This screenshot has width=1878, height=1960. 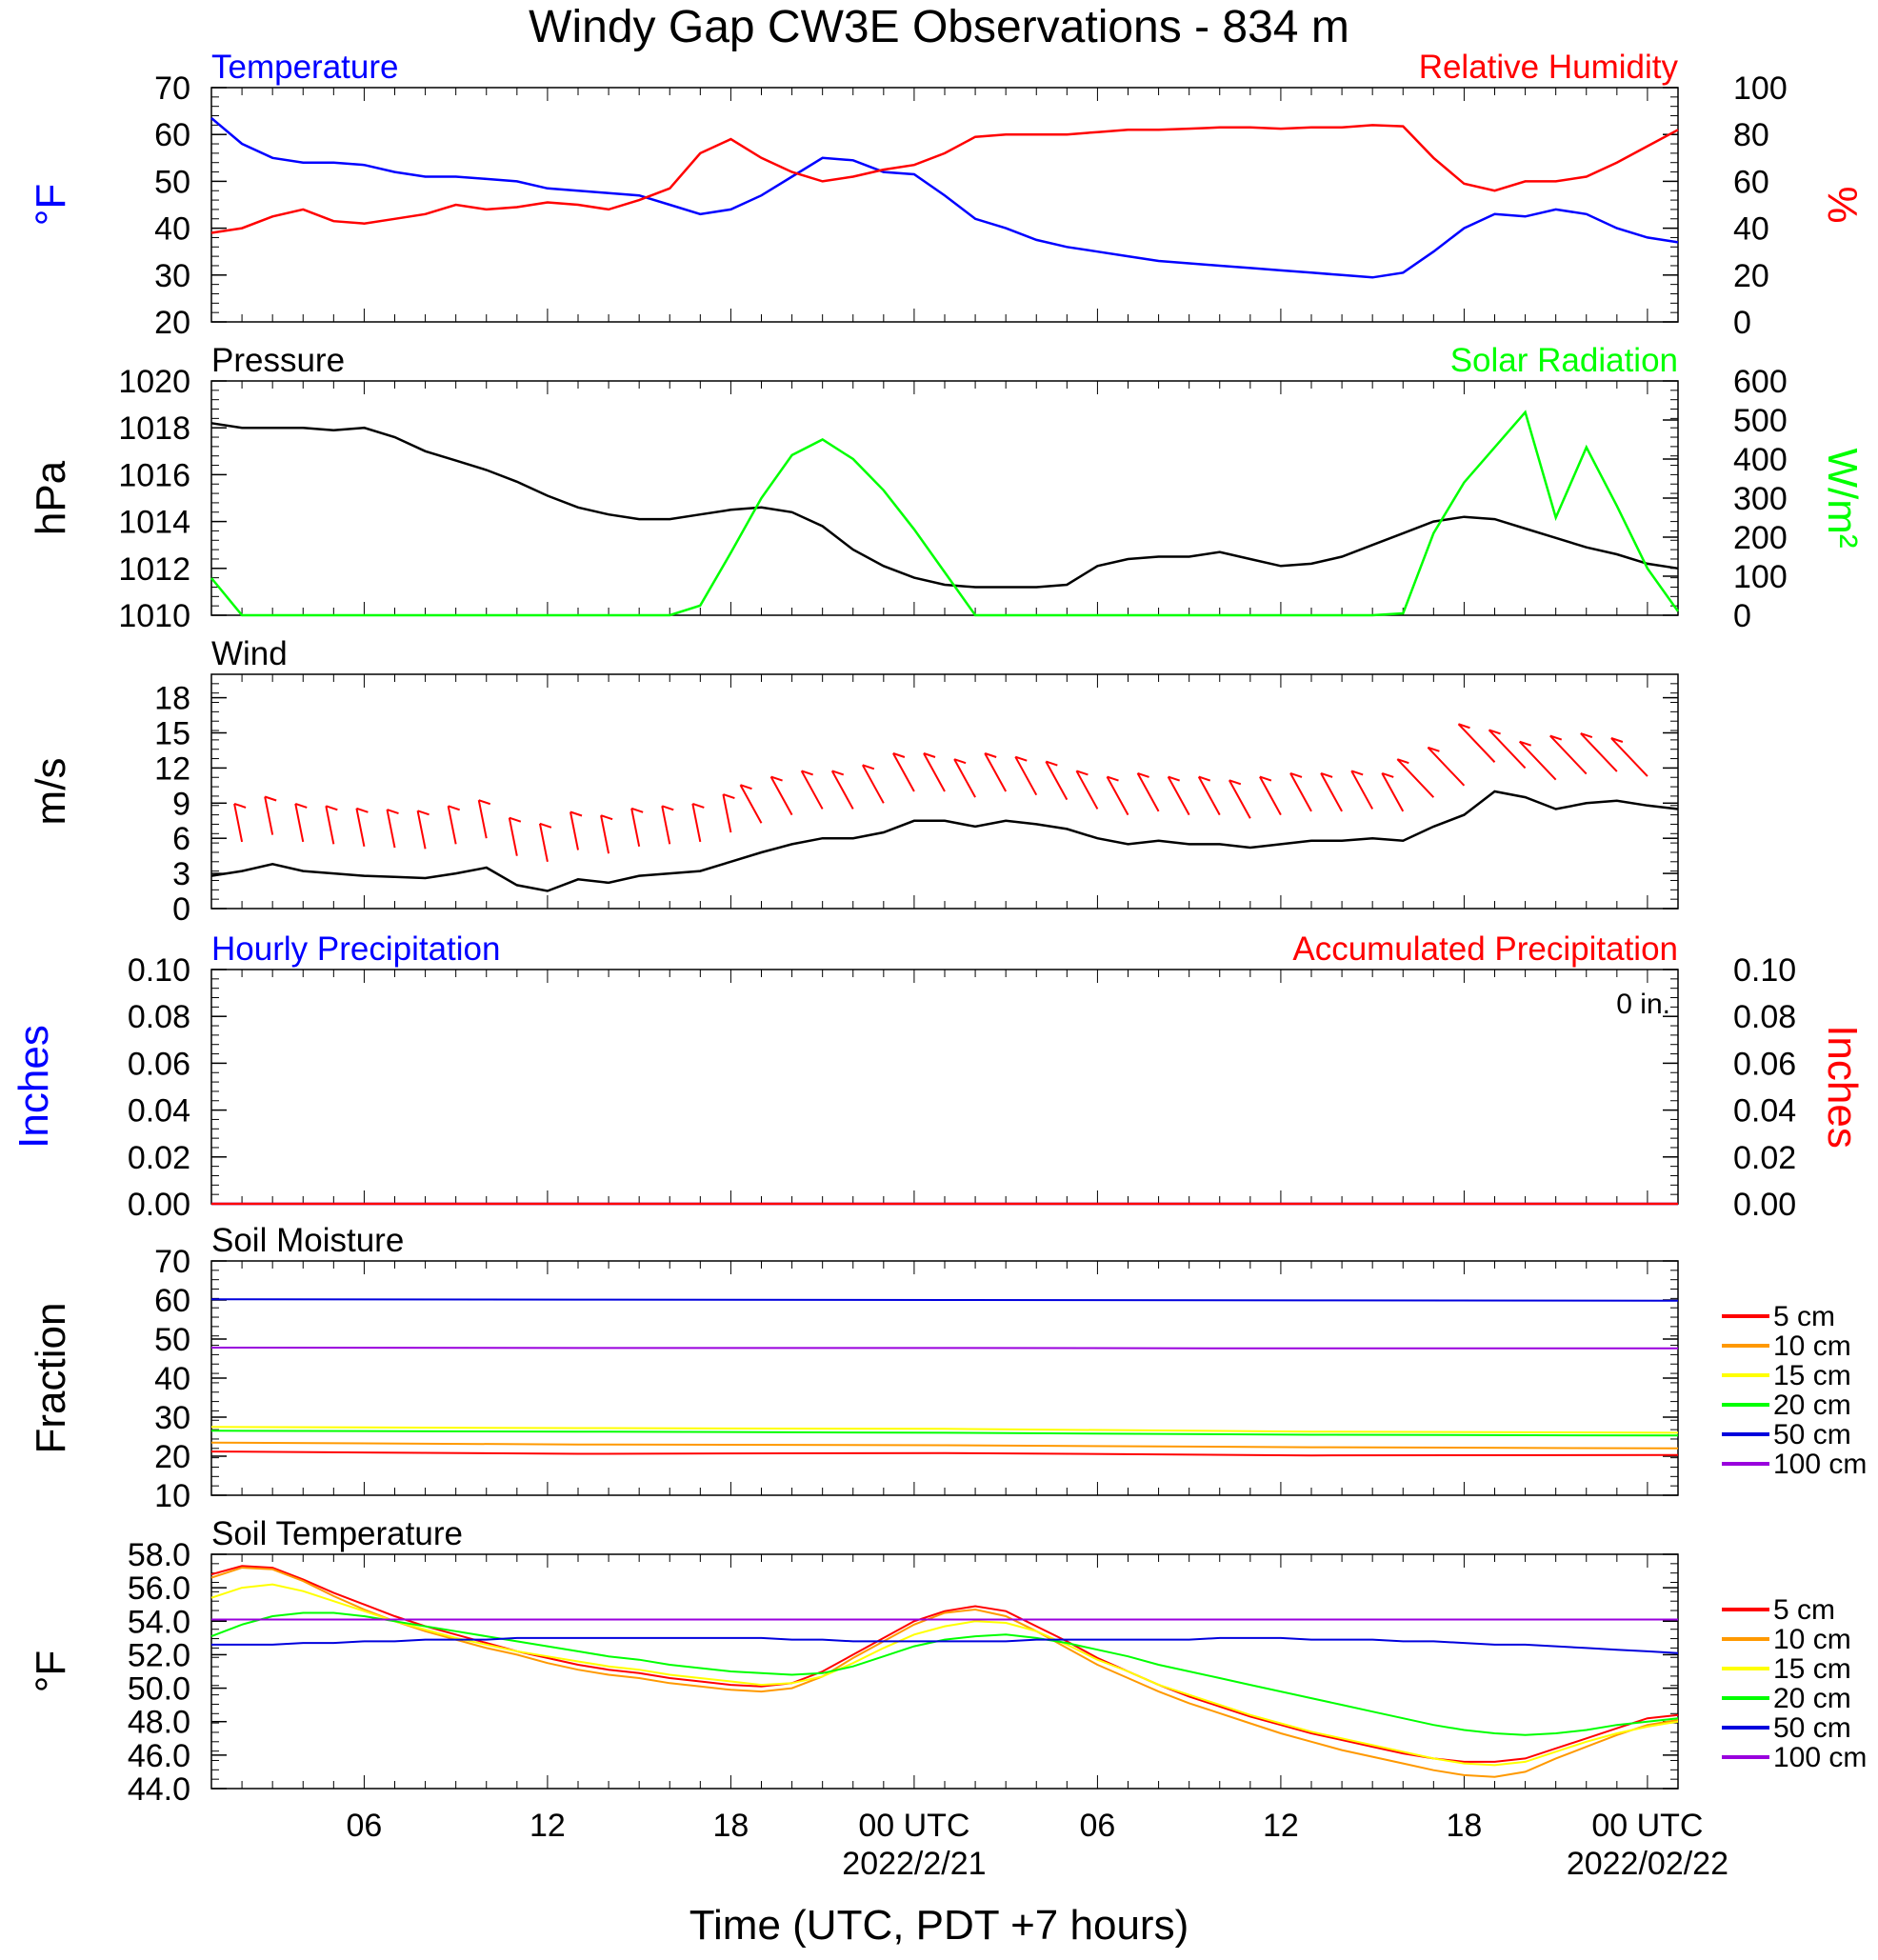 I want to click on legend-label: 10 cm, so click(x=1812, y=1346).